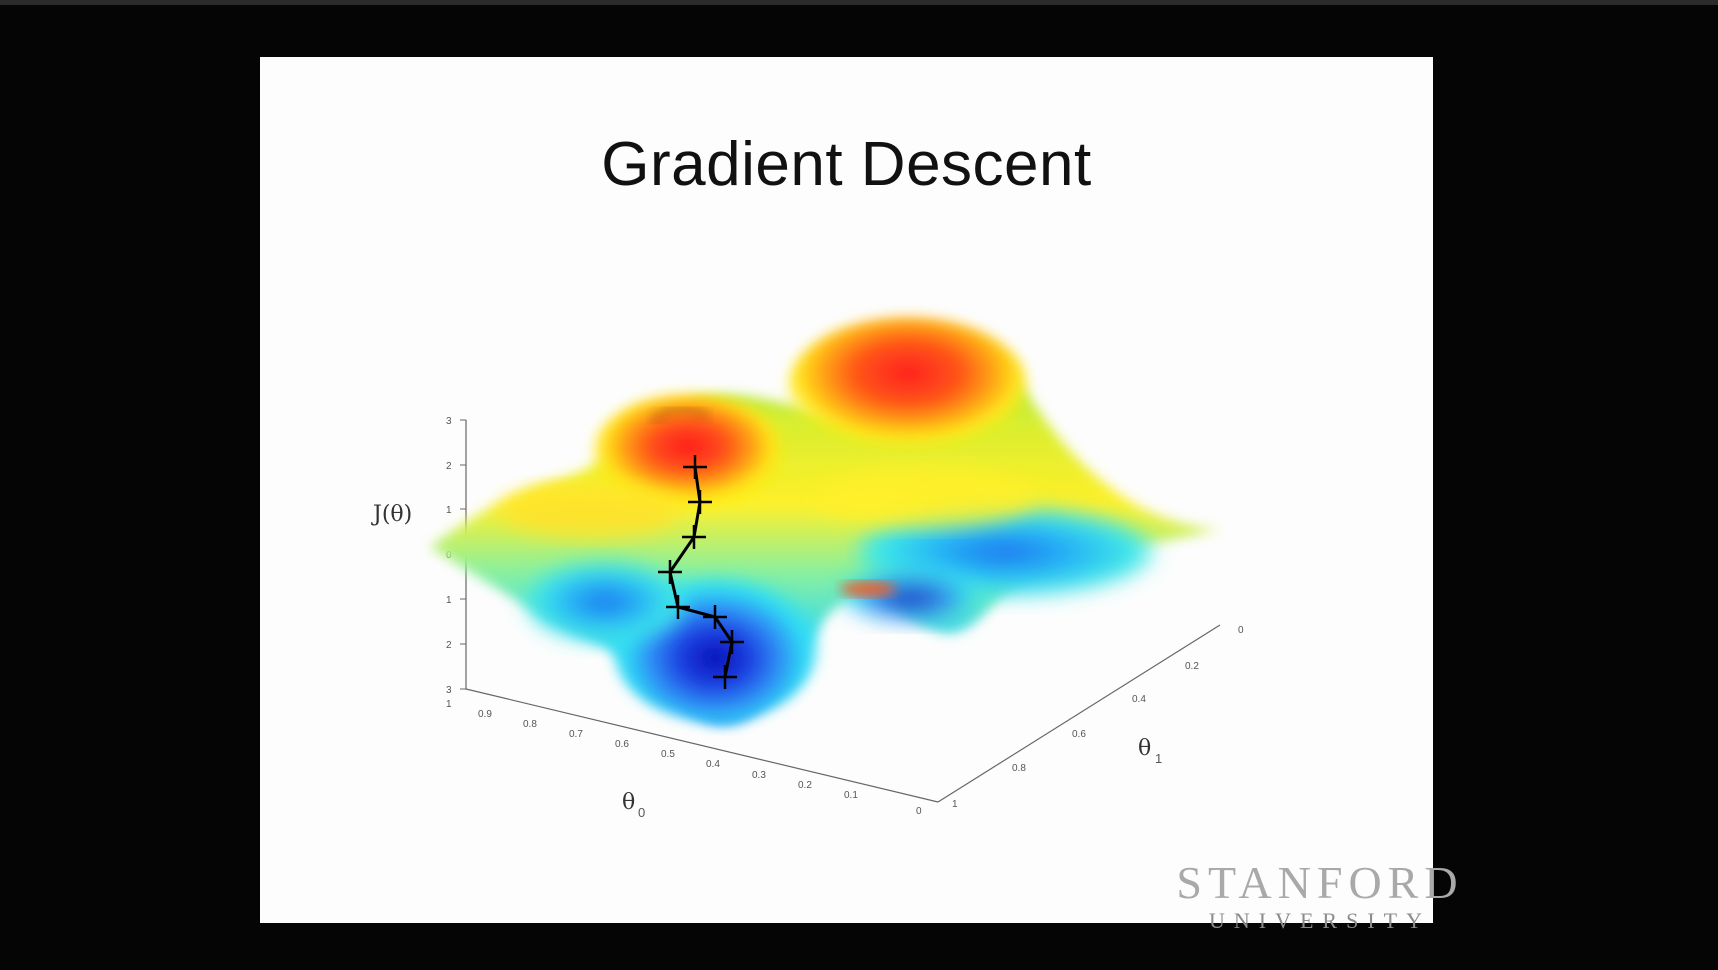 The height and width of the screenshot is (970, 1718). Describe the element at coordinates (713, 764) in the screenshot. I see `x-tick: 0.4` at that location.